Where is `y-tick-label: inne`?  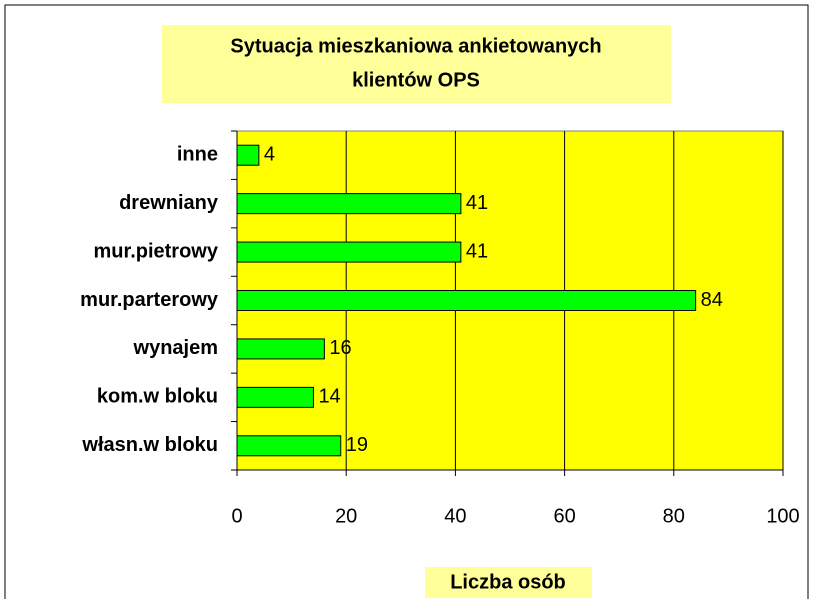
y-tick-label: inne is located at coordinates (197, 154).